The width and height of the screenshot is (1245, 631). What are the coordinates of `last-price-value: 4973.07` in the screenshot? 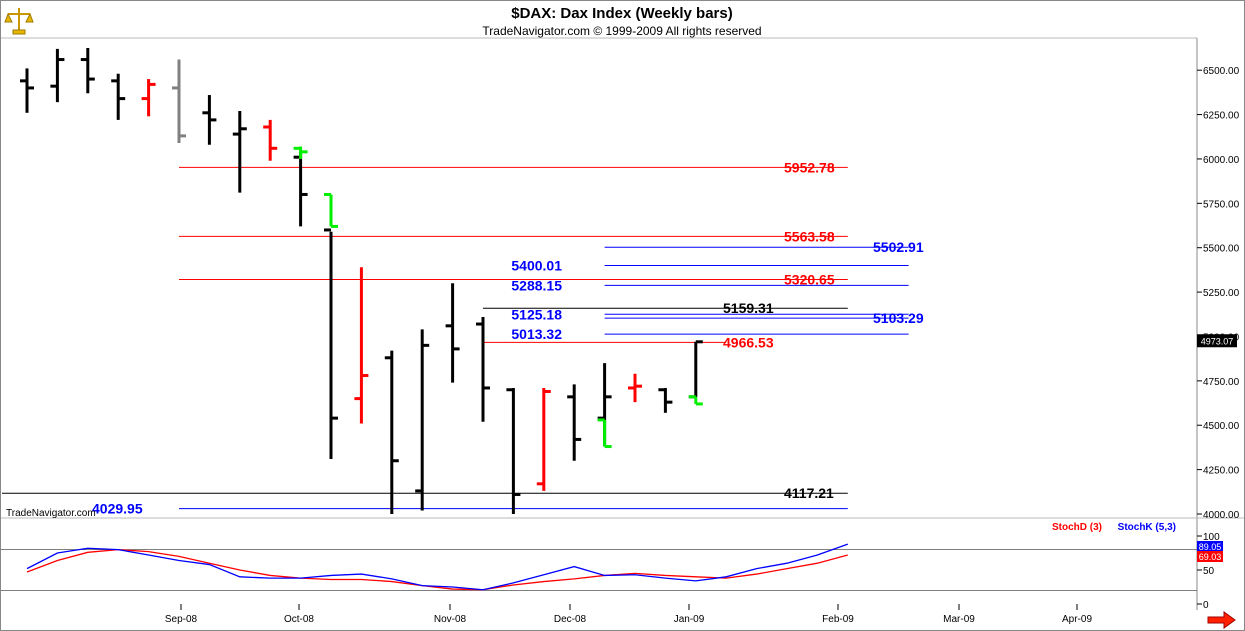 It's located at (1217, 341).